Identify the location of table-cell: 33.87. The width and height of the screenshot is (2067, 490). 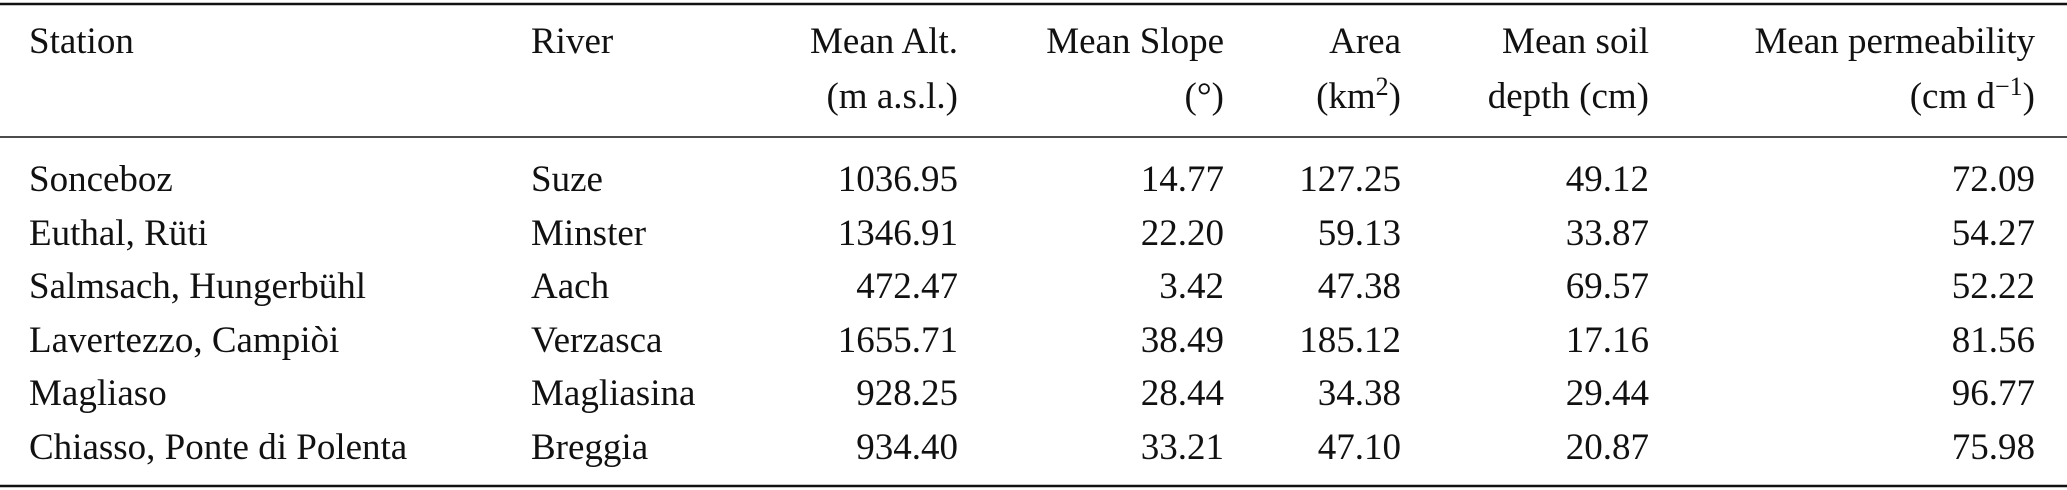
(1607, 233).